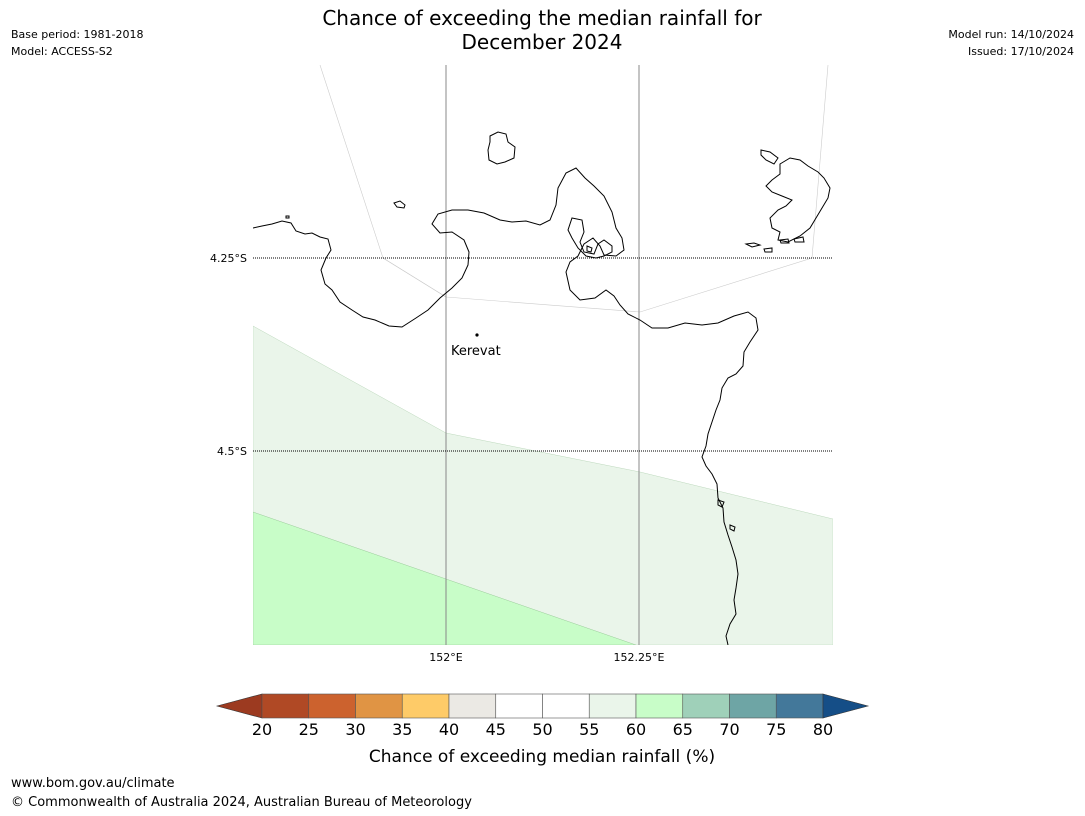 The height and width of the screenshot is (816, 1085). What do you see at coordinates (823, 729) in the screenshot?
I see `colorbar-tick-80: 80` at bounding box center [823, 729].